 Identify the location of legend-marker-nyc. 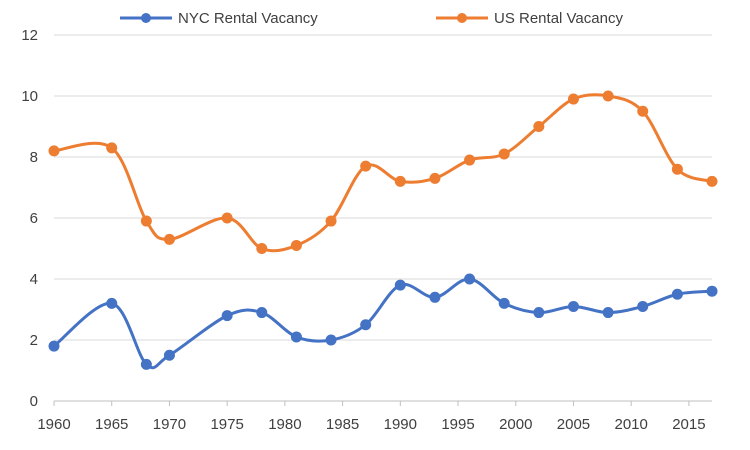
(146, 18).